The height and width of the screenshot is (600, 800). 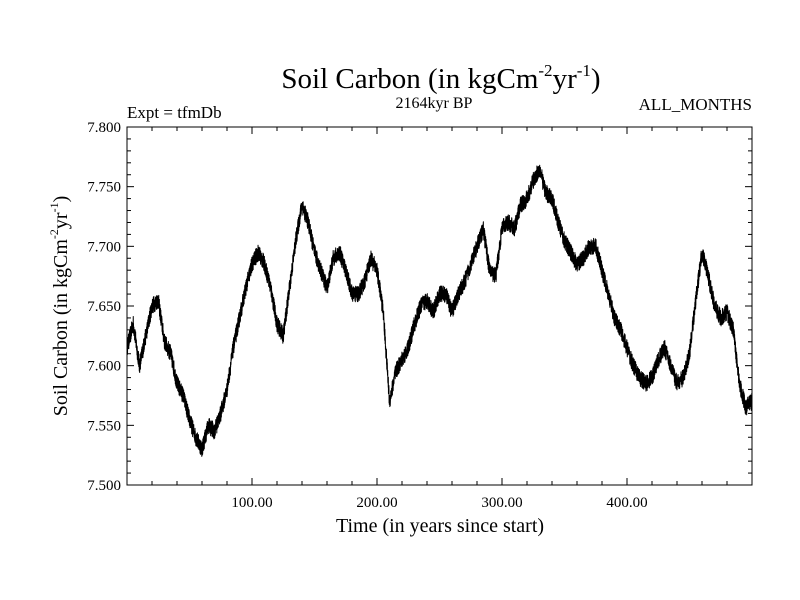 I want to click on chart-title: Soil Carbon (in kgCm-2yr-1), so click(x=440, y=78).